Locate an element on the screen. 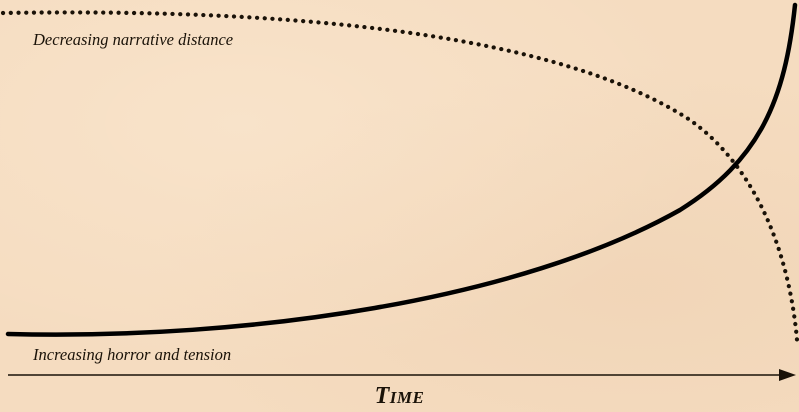  time-axis-arrowhead is located at coordinates (787, 375).